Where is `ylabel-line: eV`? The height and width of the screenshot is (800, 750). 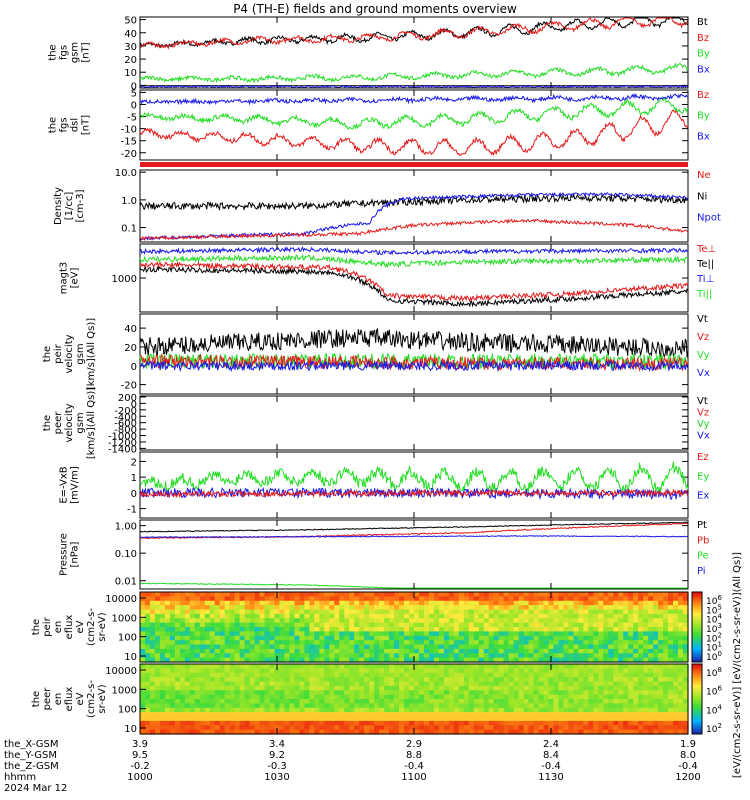
ylabel-line: eV is located at coordinates (80, 698).